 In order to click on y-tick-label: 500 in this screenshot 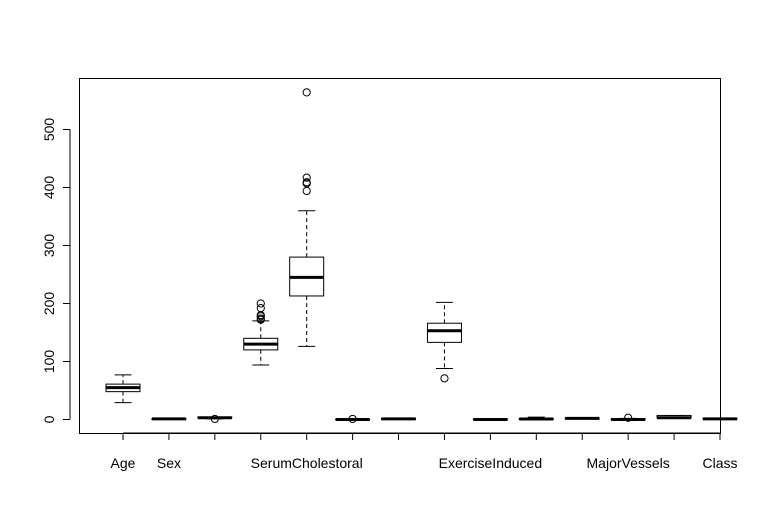, I will do `click(49, 130)`.